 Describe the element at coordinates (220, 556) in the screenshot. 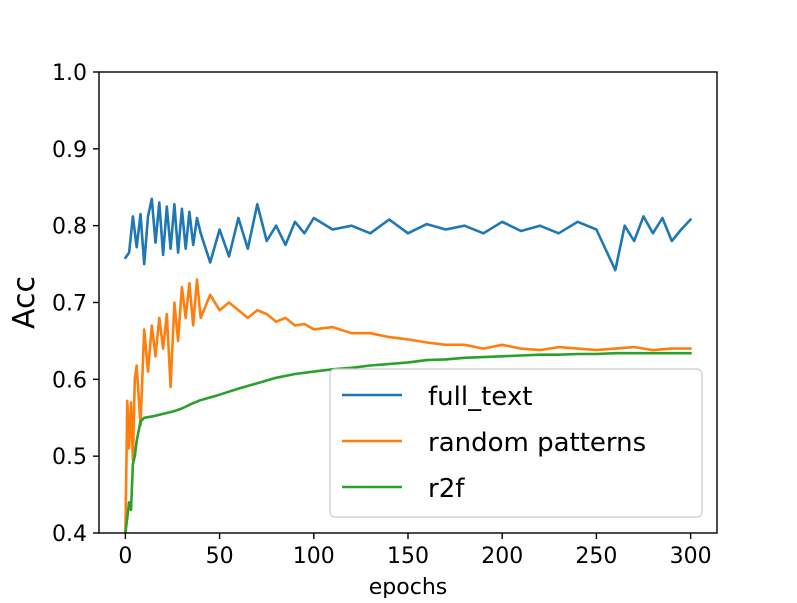

I see `x-tick-label: 50` at that location.